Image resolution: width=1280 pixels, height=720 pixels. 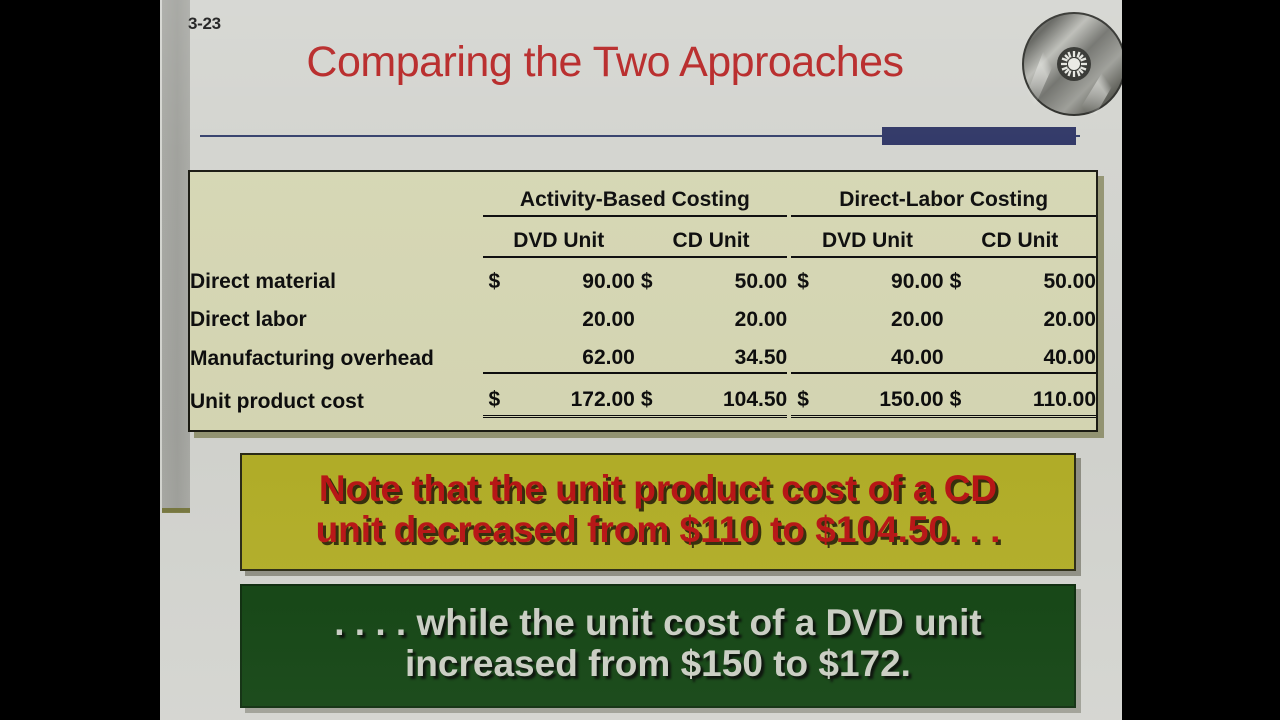 I want to click on left-decorative-band, so click(x=176, y=256).